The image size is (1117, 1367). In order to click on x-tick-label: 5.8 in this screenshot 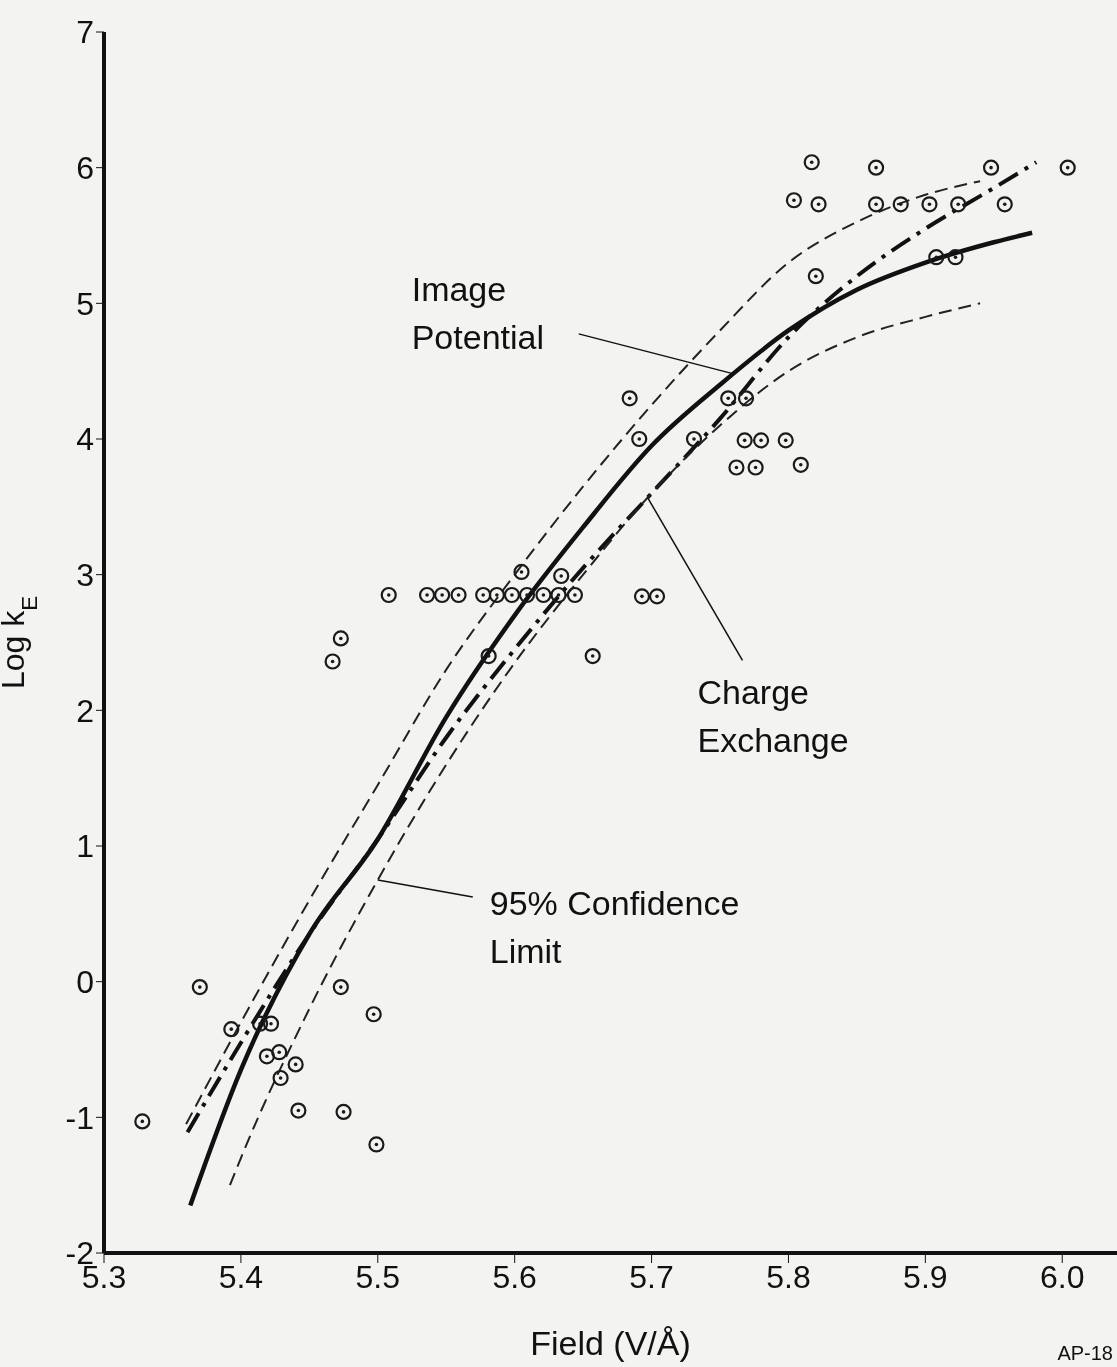, I will do `click(788, 1276)`.